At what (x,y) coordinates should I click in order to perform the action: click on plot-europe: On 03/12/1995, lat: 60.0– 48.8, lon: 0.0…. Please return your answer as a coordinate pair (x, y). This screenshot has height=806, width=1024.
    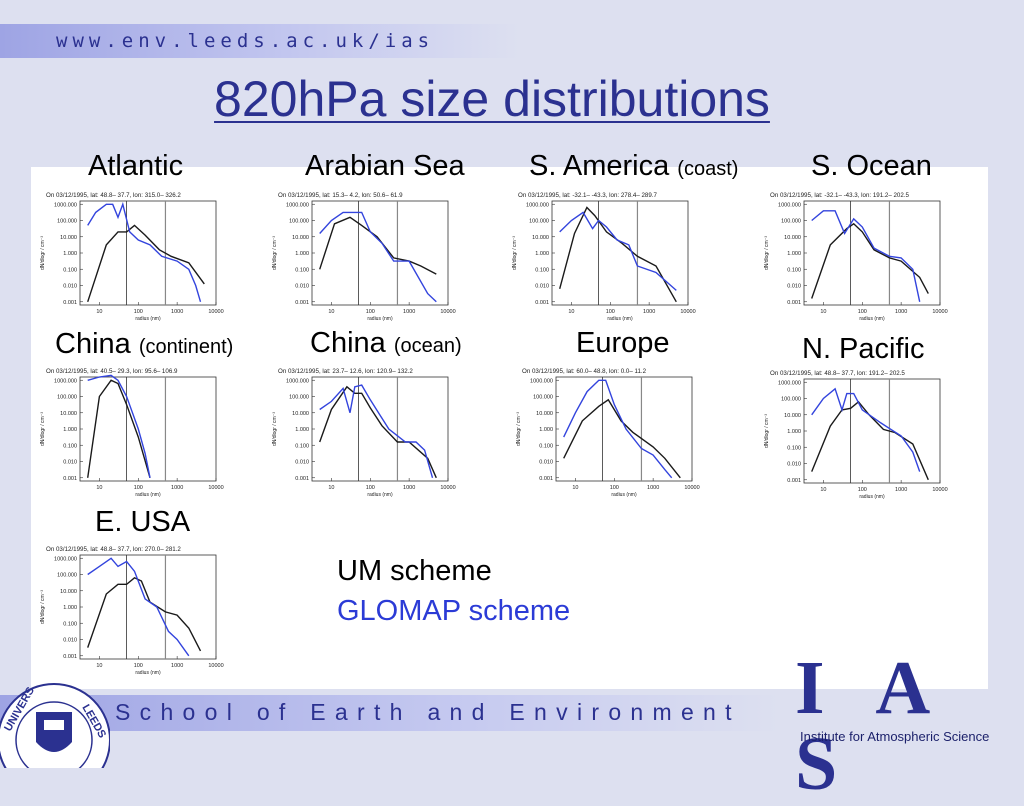
    Looking at the image, I should click on (605, 431).